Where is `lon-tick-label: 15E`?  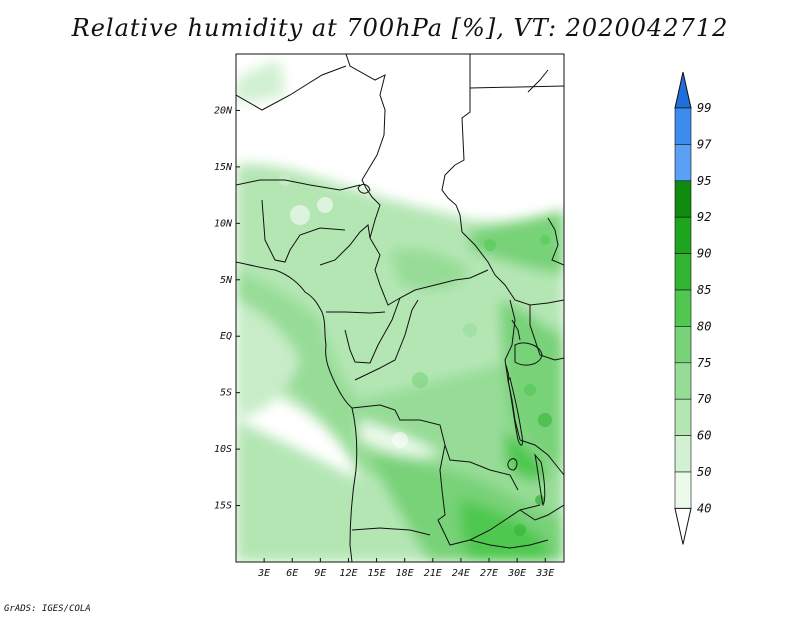 lon-tick-label: 15E is located at coordinates (377, 573).